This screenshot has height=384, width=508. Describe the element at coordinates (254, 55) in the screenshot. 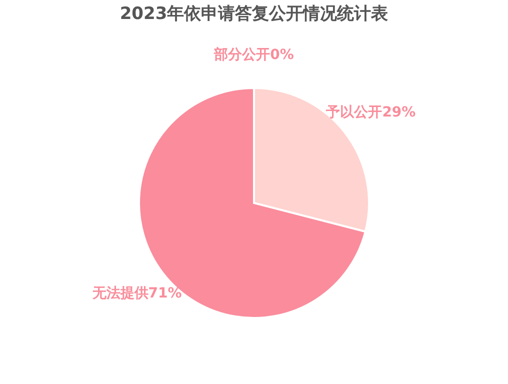

I see `category-label: 部分公开0%` at that location.